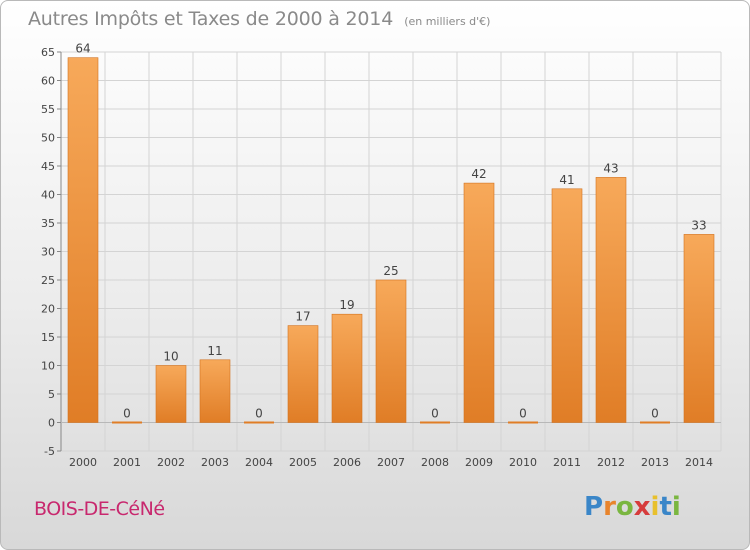 This screenshot has height=550, width=750. Describe the element at coordinates (611, 300) in the screenshot. I see `bar-2012` at that location.